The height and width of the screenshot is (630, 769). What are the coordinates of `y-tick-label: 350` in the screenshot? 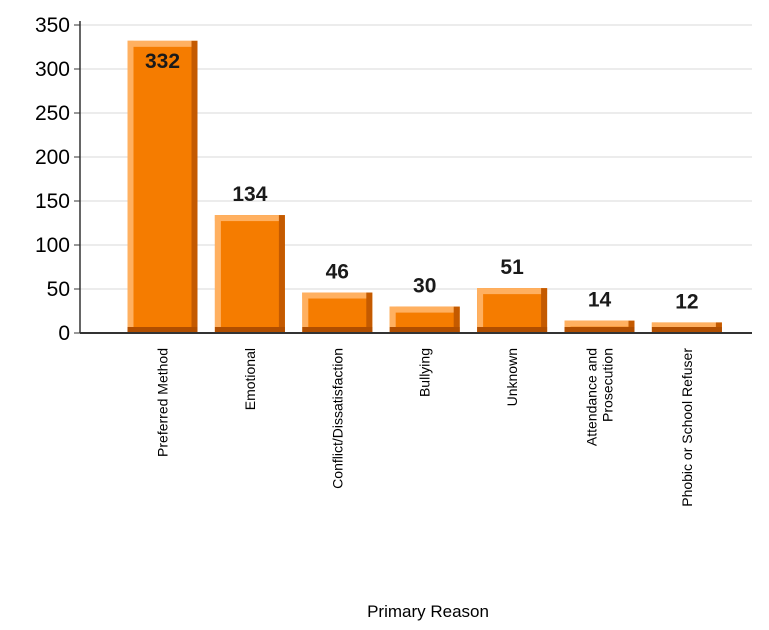 It's located at (52, 25).